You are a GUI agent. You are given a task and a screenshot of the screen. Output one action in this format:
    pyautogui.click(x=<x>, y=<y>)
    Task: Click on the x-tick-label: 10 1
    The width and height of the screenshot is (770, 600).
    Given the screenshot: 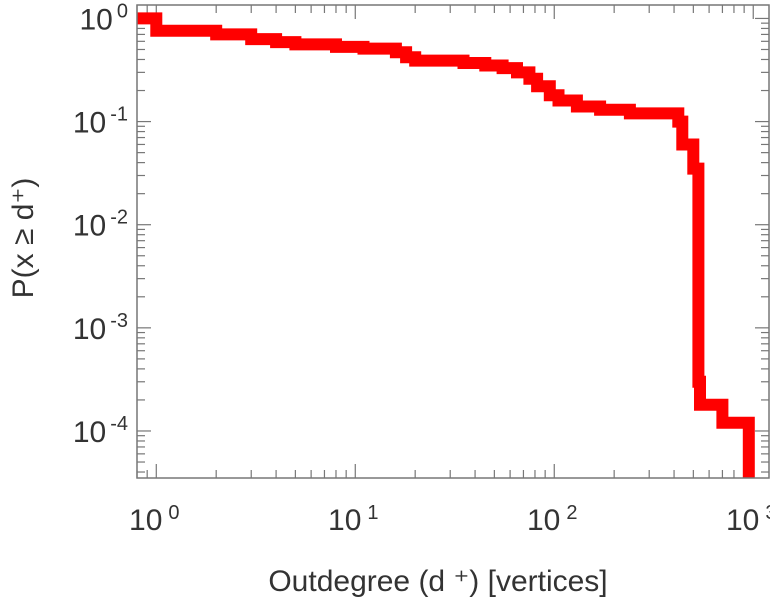 What is the action you would take?
    pyautogui.click(x=353, y=519)
    